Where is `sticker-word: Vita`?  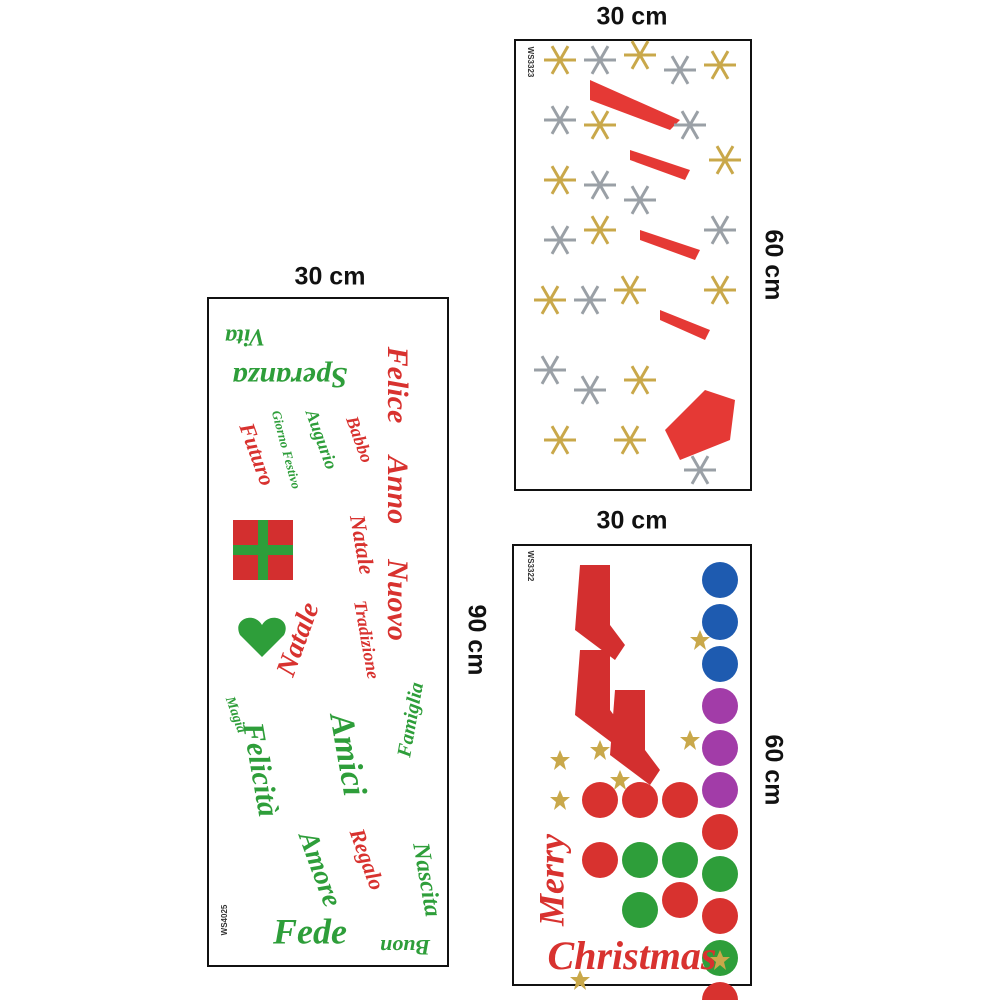 sticker-word: Vita is located at coordinates (245, 336).